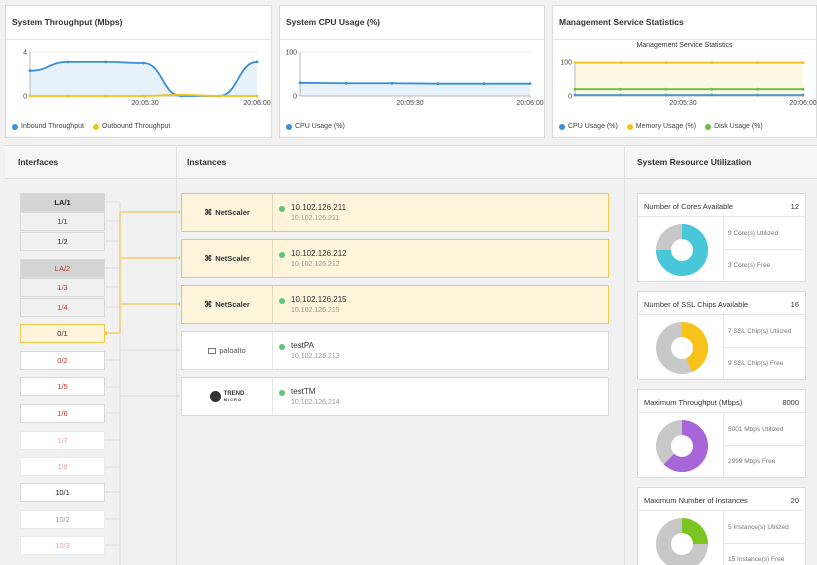 This screenshot has height=565, width=817. I want to click on y-tick-label: 100, so click(566, 63).